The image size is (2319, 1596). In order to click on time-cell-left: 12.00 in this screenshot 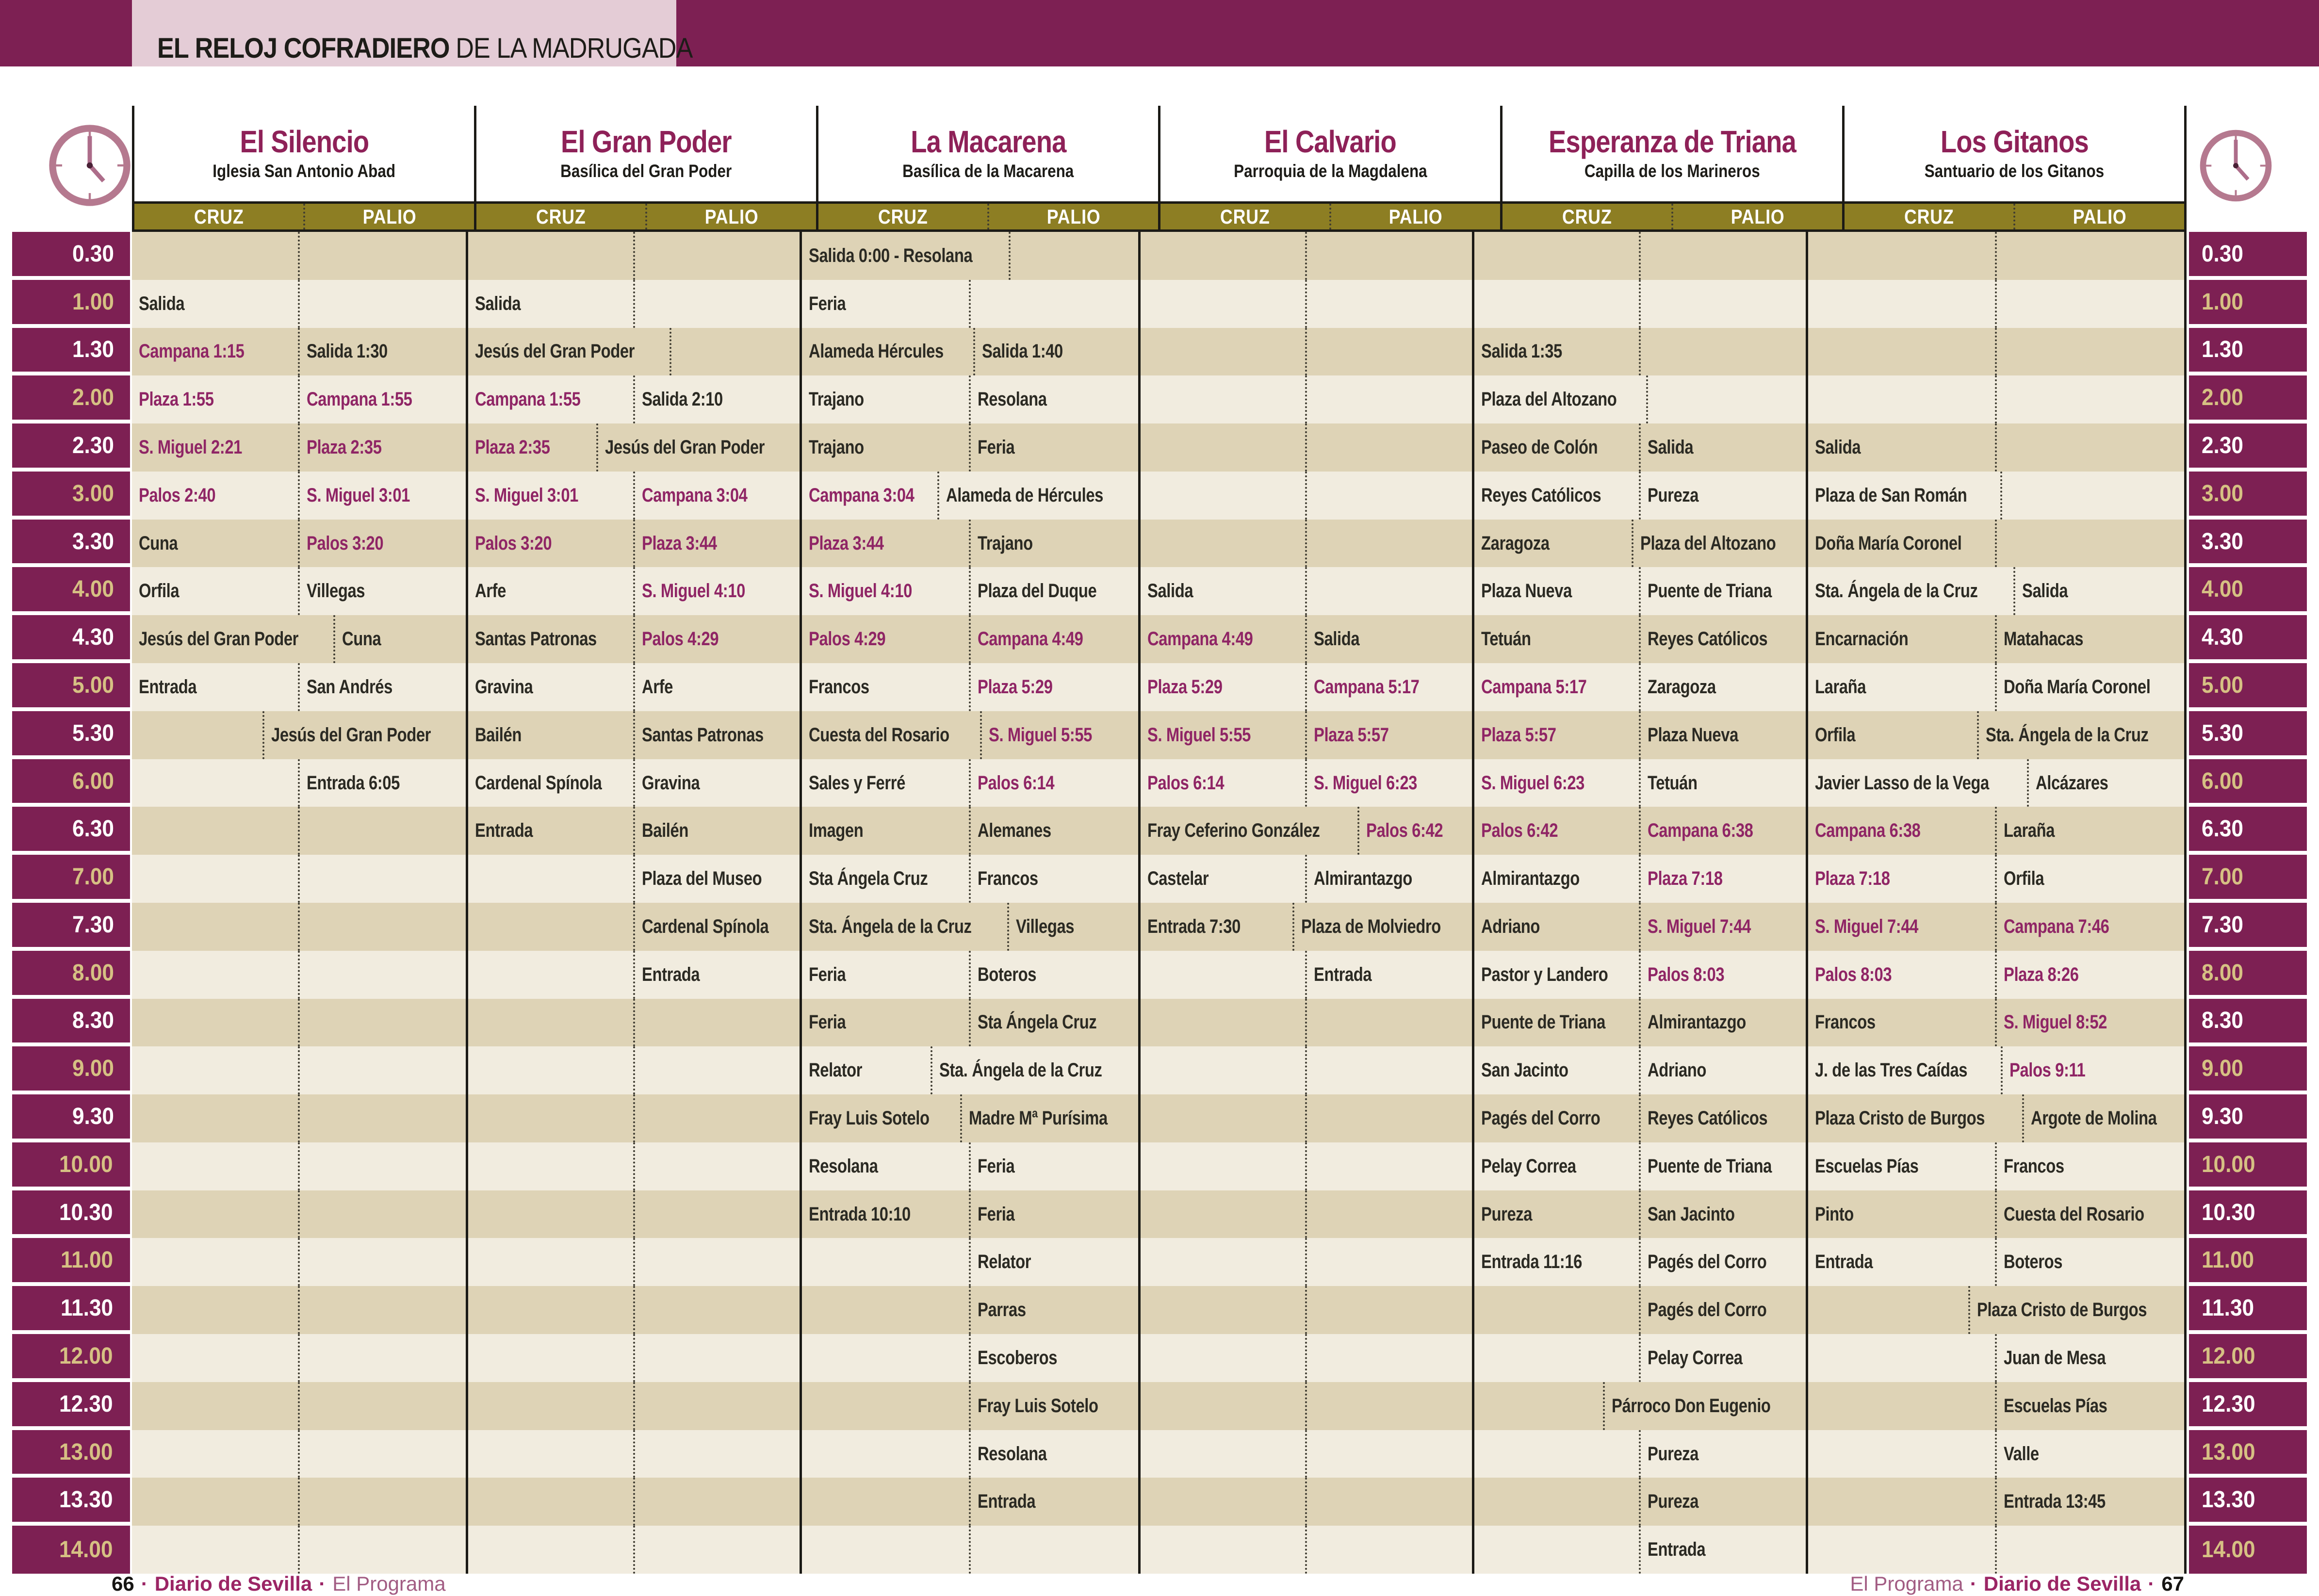, I will do `click(71, 1358)`.